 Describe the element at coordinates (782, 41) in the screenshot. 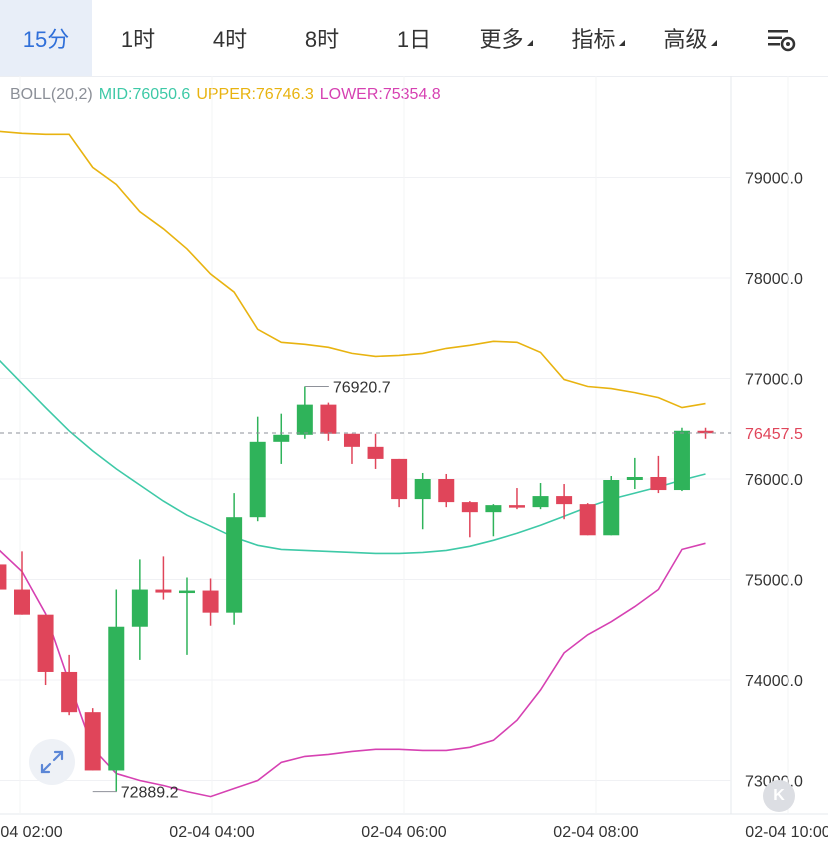

I see `chart-settings-icon` at that location.